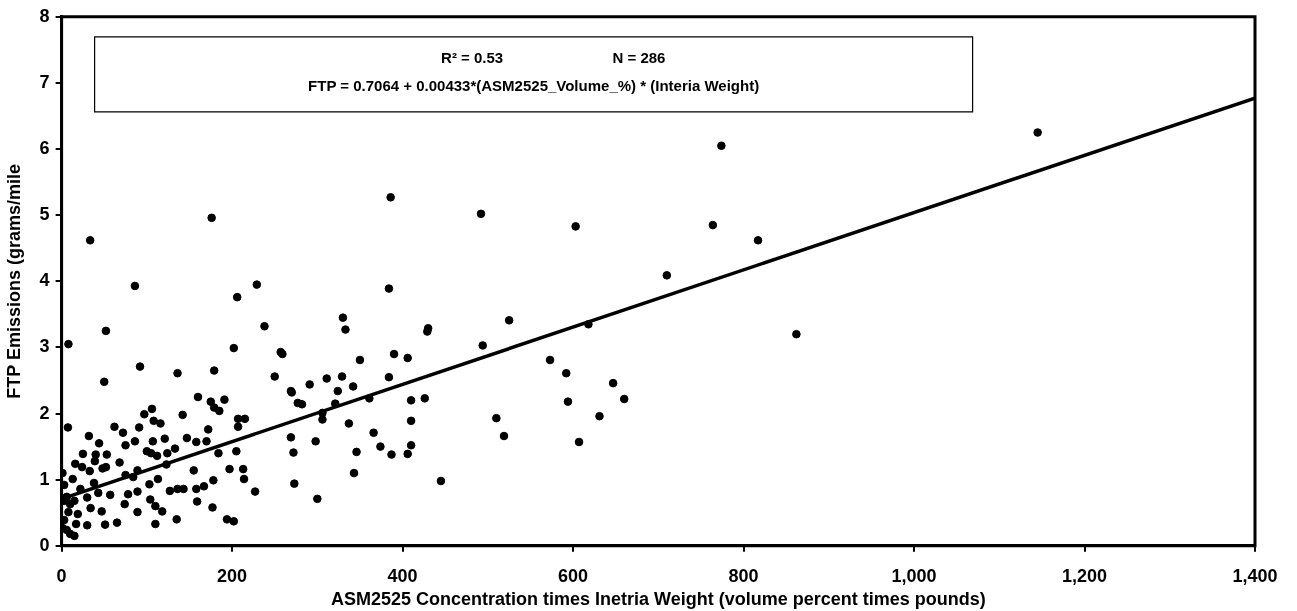 The width and height of the screenshot is (1297, 611). What do you see at coordinates (44, 544) in the screenshot?
I see `y-tick-label: 0` at bounding box center [44, 544].